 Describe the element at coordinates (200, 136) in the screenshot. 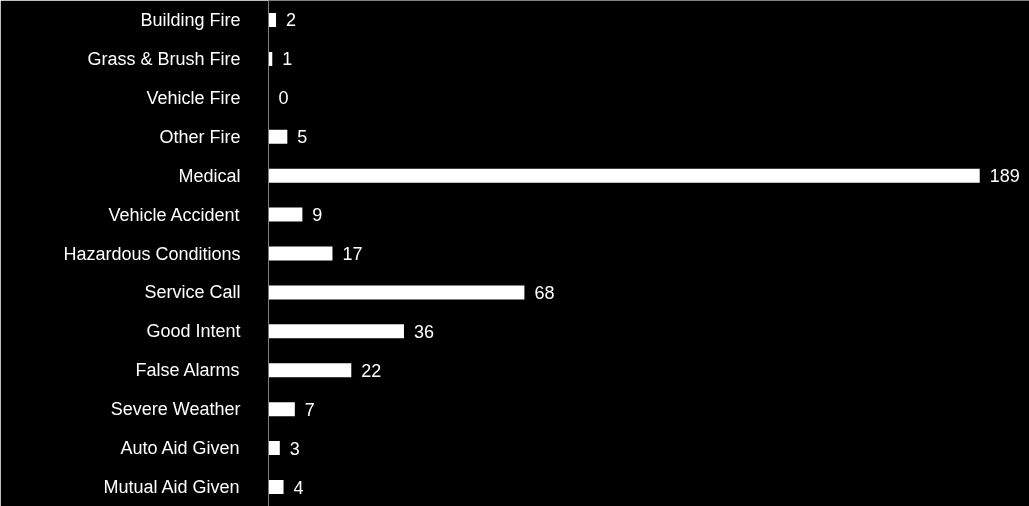

I see `y-tick-label: Other Fire` at that location.